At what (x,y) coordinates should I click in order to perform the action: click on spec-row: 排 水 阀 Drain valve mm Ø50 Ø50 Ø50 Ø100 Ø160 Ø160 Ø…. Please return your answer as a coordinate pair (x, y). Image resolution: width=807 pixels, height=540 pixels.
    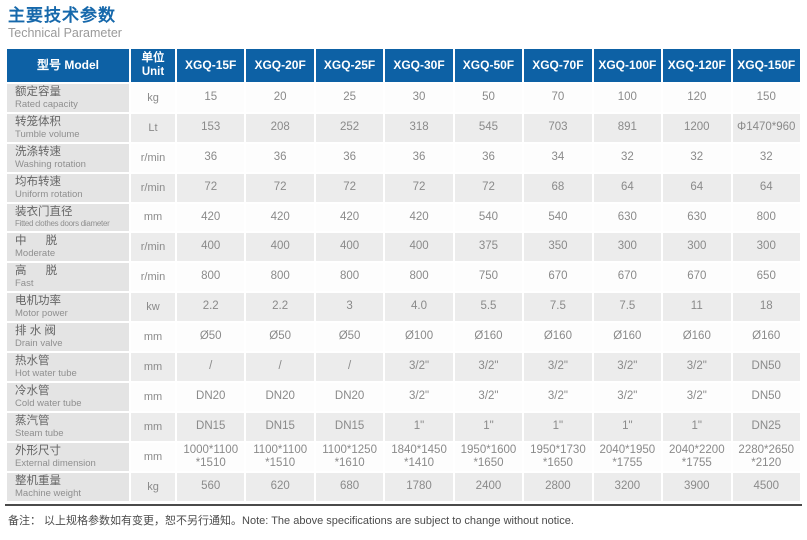
    Looking at the image, I should click on (403, 337).